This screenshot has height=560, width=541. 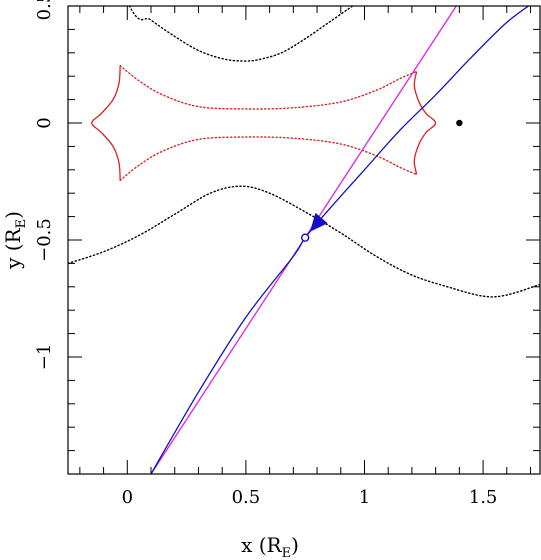 What do you see at coordinates (483, 497) in the screenshot?
I see `x-tick-label: 1.5` at bounding box center [483, 497].